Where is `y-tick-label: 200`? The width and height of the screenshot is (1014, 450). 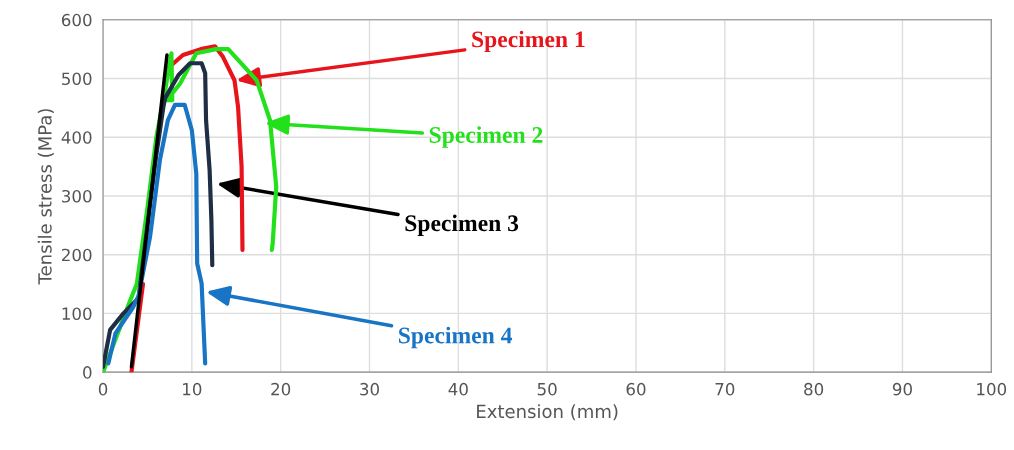 y-tick-label: 200 is located at coordinates (77, 255).